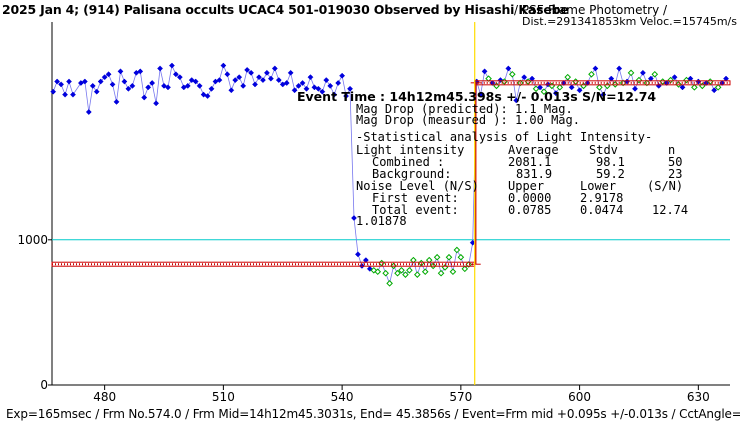 The image size is (740, 425). I want to click on method-label: / PSF-Frame Photometry /, so click(591, 10).